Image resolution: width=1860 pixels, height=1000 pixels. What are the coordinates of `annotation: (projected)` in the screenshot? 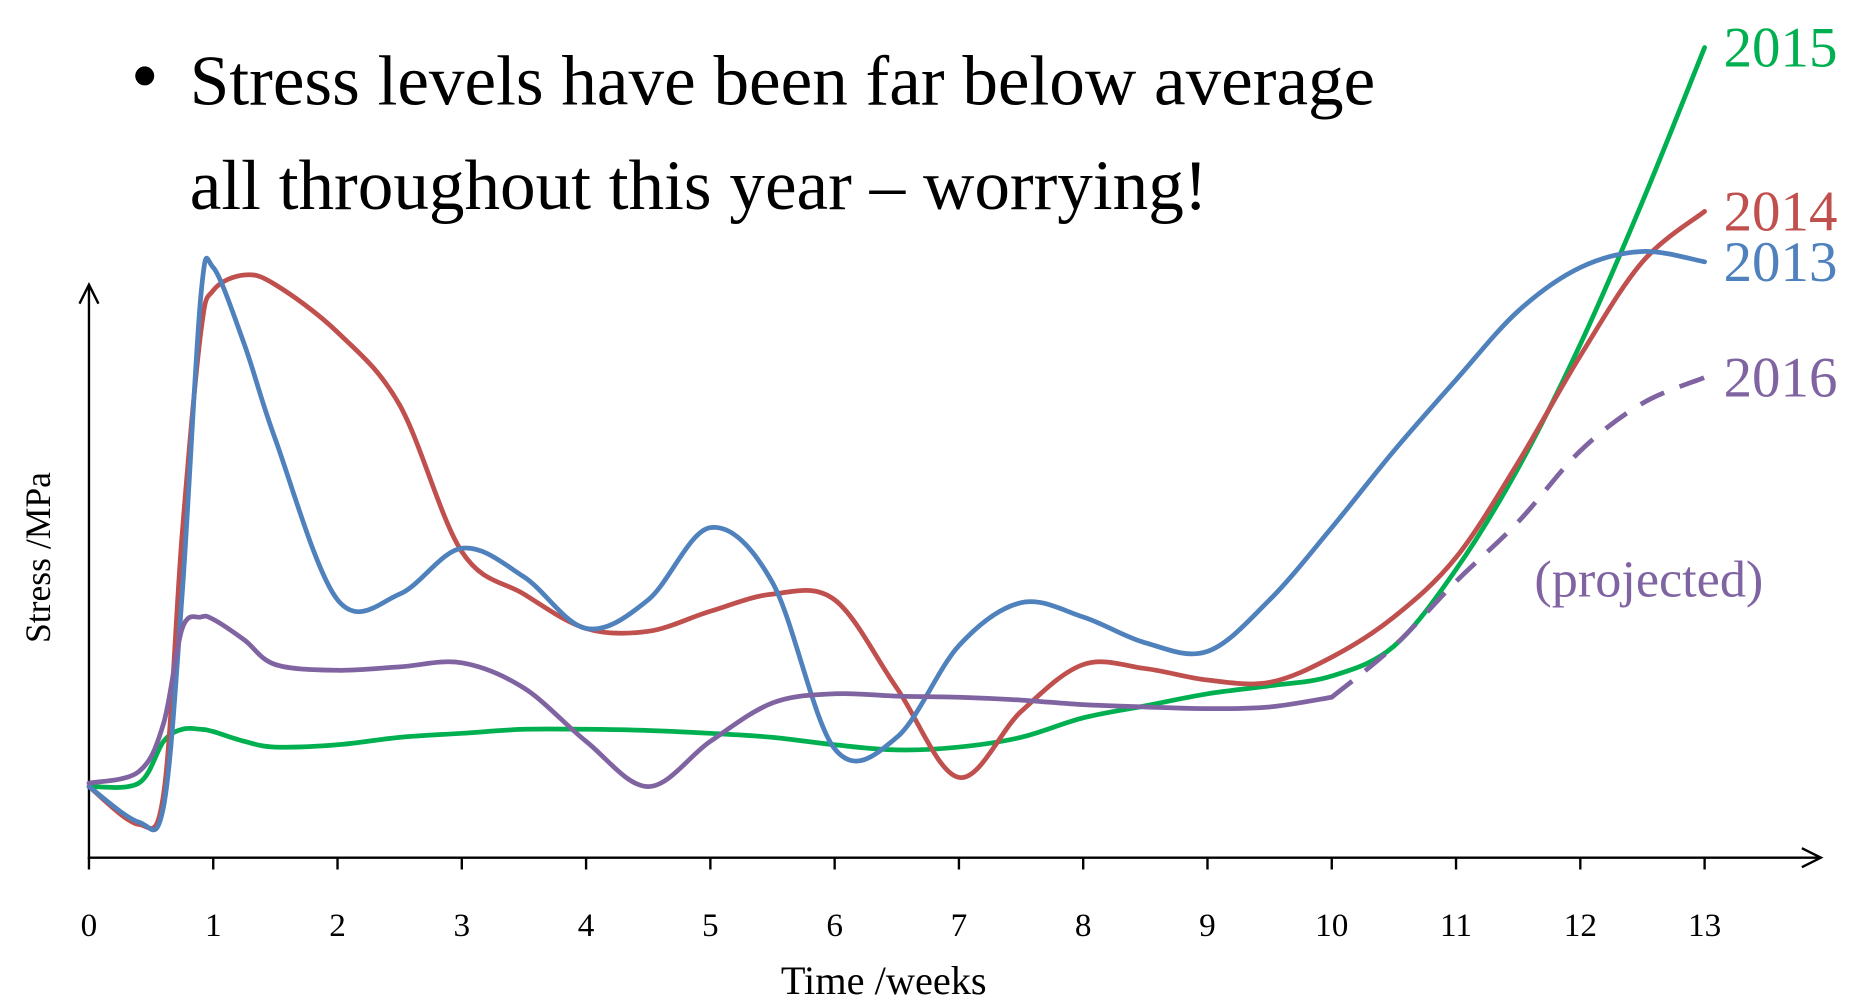 It's located at (1648, 580).